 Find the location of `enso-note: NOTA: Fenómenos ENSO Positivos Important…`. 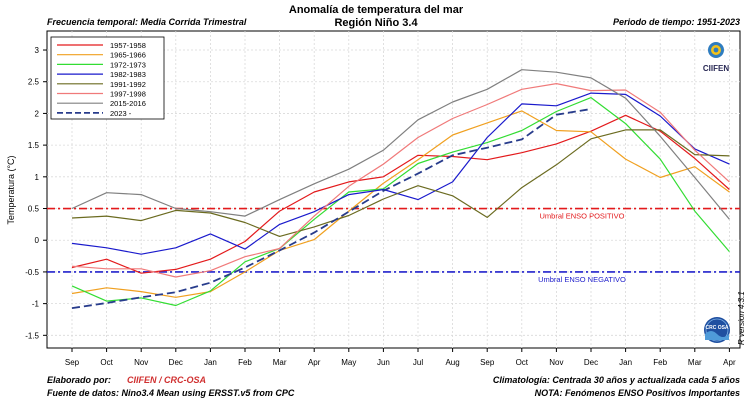

enso-note: NOTA: Fenómenos ENSO Positivos Important… is located at coordinates (637, 393).